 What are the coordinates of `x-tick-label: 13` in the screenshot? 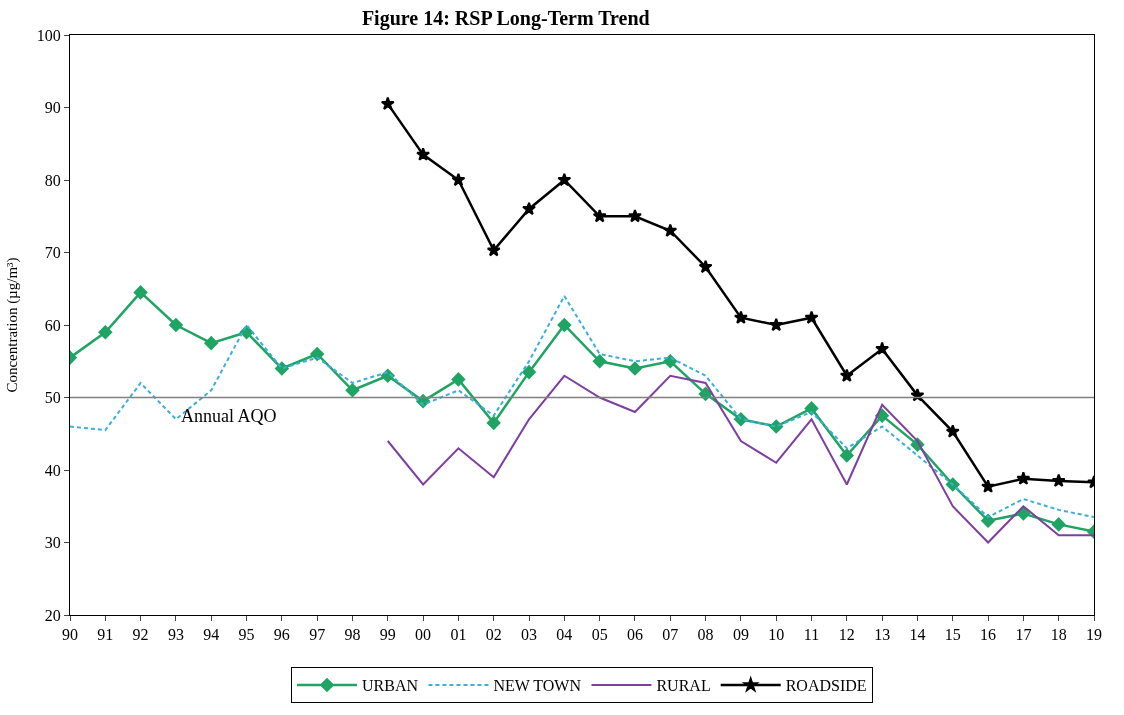 It's located at (882, 635).